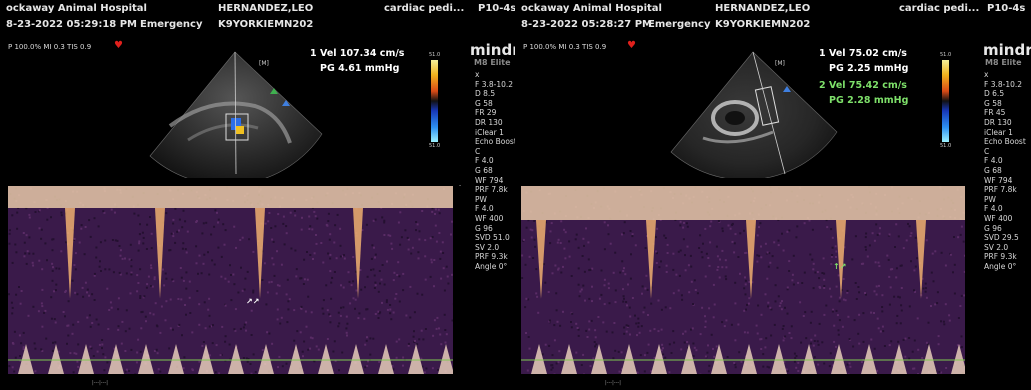 Image resolution: width=1031 pixels, height=390 pixels. I want to click on measurement-value: PG 2.25 mmHg, so click(869, 68).